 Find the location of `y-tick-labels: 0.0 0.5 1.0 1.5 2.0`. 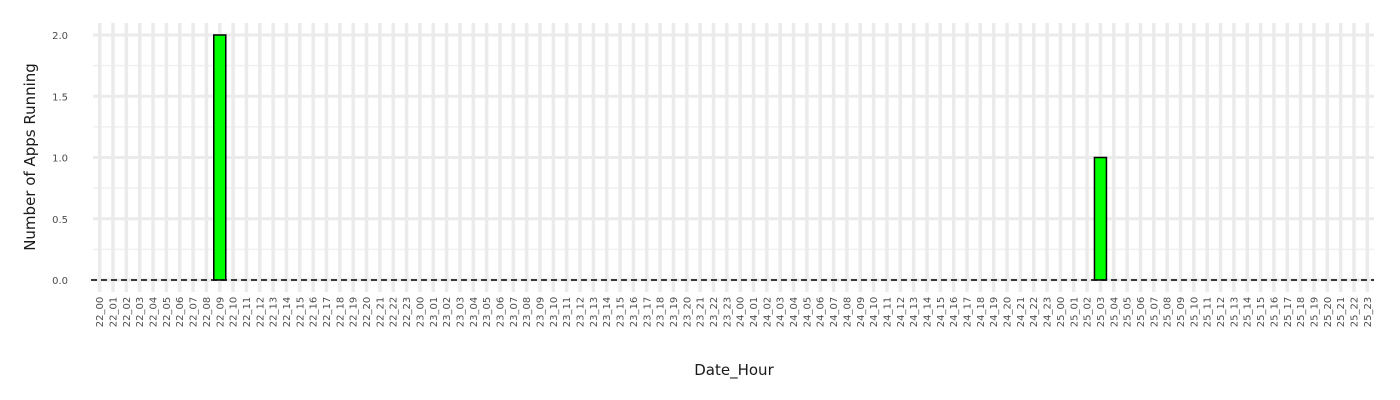

y-tick-labels: 0.0 0.5 1.0 1.5 2.0 is located at coordinates (60, 159).